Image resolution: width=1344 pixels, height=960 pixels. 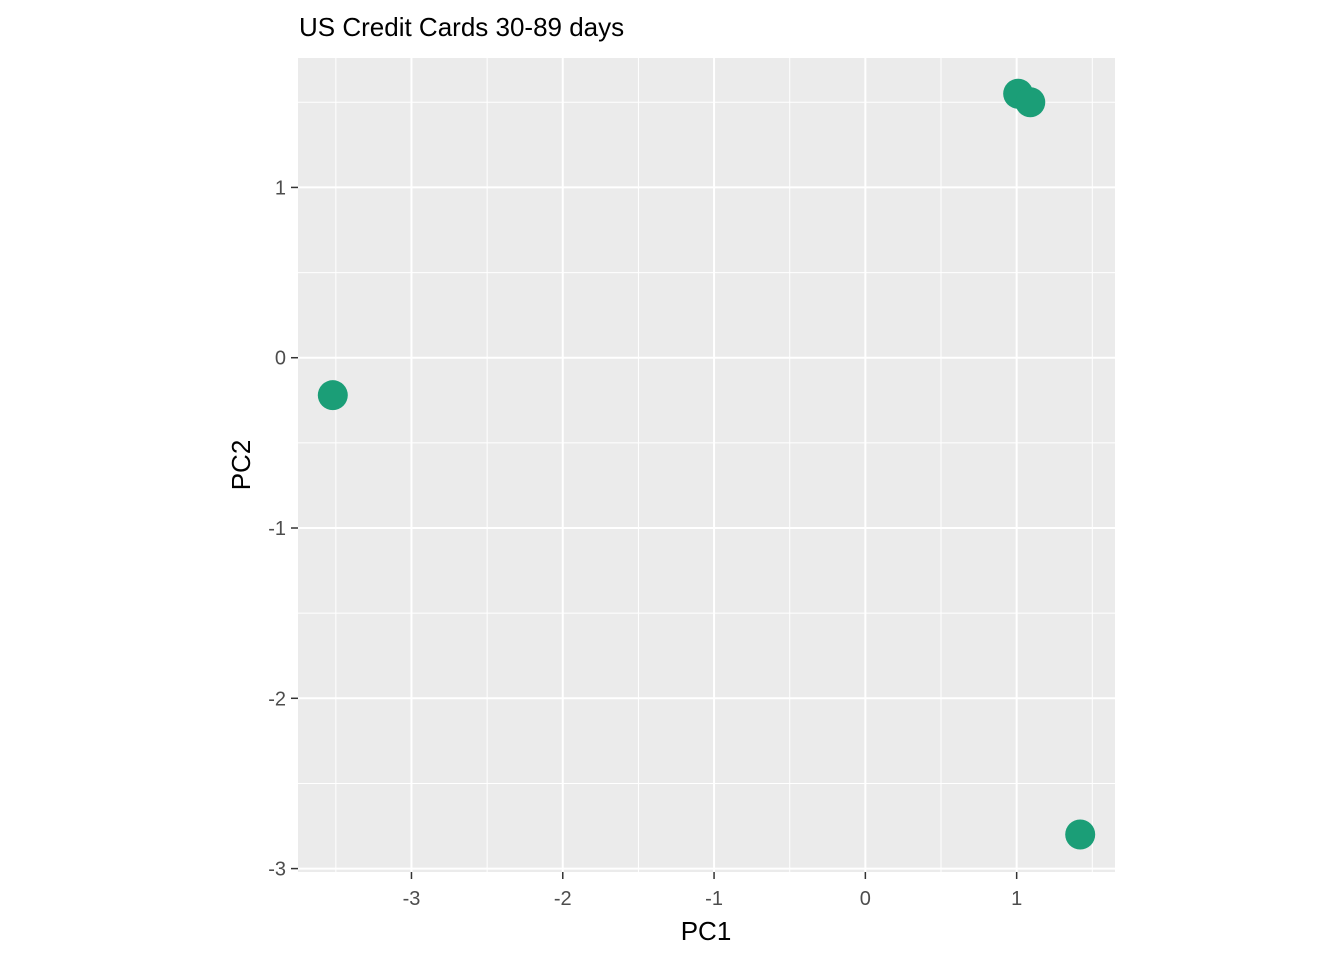 What do you see at coordinates (461, 27) in the screenshot?
I see `chart-title: US Credit Cards 30-89 days` at bounding box center [461, 27].